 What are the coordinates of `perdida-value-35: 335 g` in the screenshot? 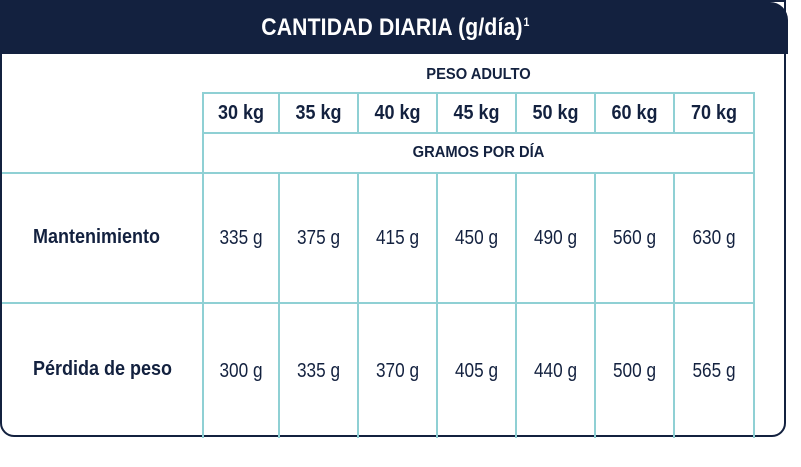 It's located at (318, 370).